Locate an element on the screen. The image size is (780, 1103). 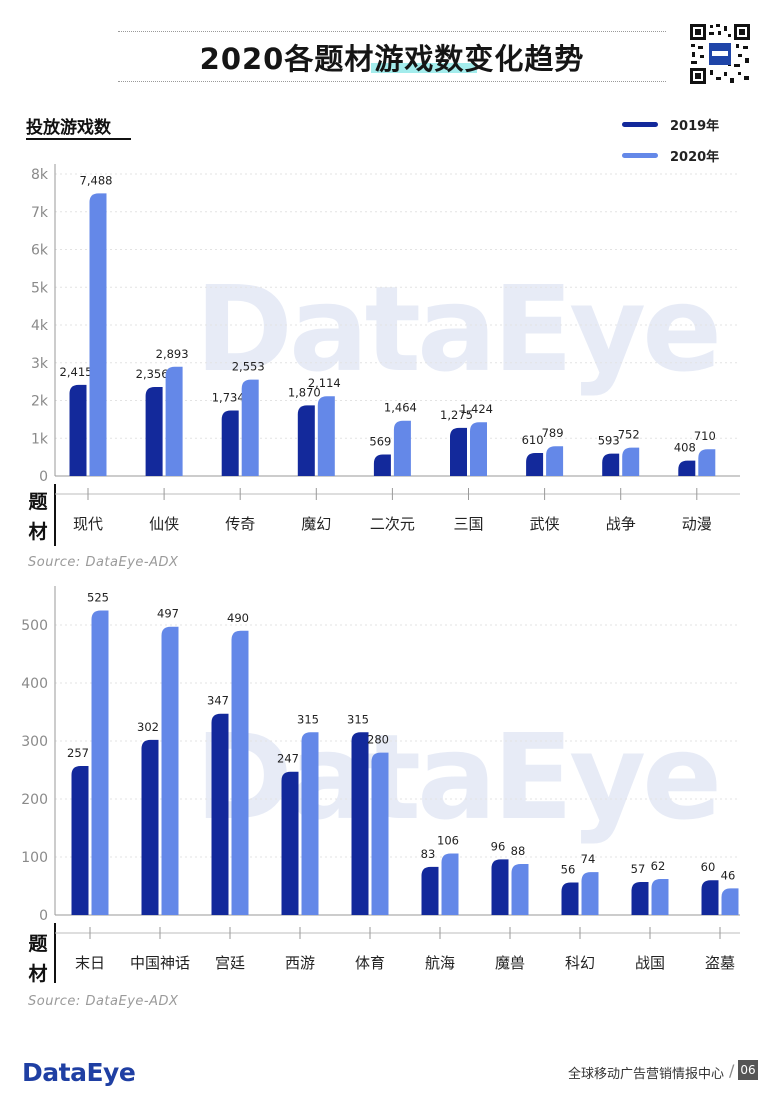
bar-2020年-盗墓 is located at coordinates (730, 901).